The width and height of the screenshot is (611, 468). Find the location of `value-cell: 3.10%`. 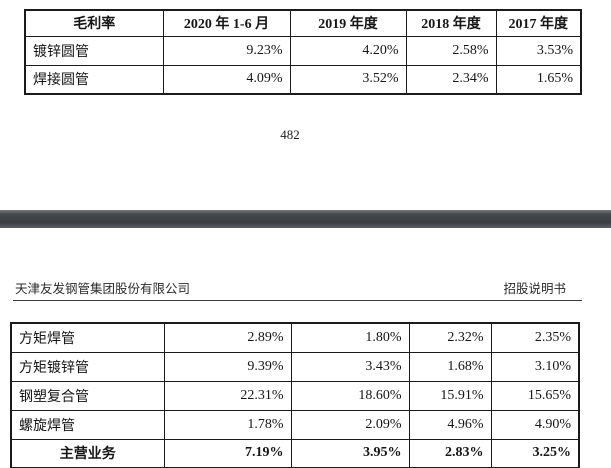

value-cell: 3.10% is located at coordinates (535, 366).